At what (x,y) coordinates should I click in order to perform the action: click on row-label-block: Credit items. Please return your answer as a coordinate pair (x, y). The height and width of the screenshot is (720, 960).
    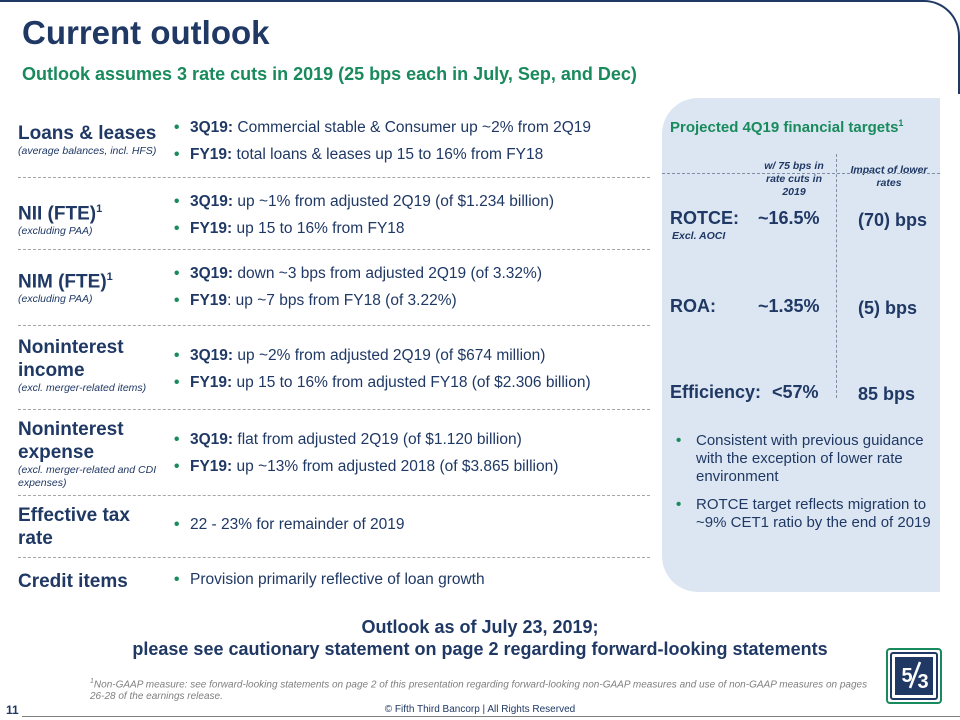
    Looking at the image, I should click on (92, 581).